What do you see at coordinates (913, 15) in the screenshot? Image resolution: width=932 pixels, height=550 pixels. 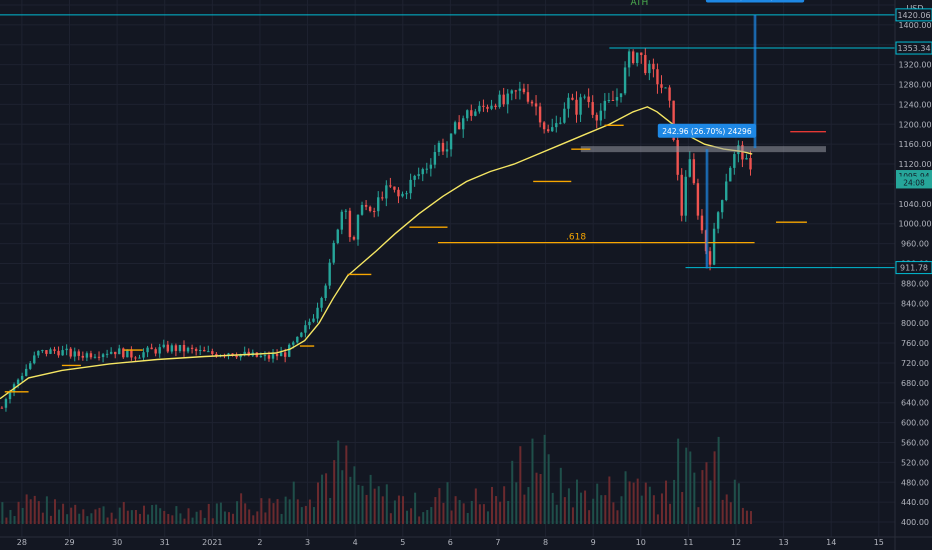 I see `price-level-tag-text: 1420.06` at bounding box center [913, 15].